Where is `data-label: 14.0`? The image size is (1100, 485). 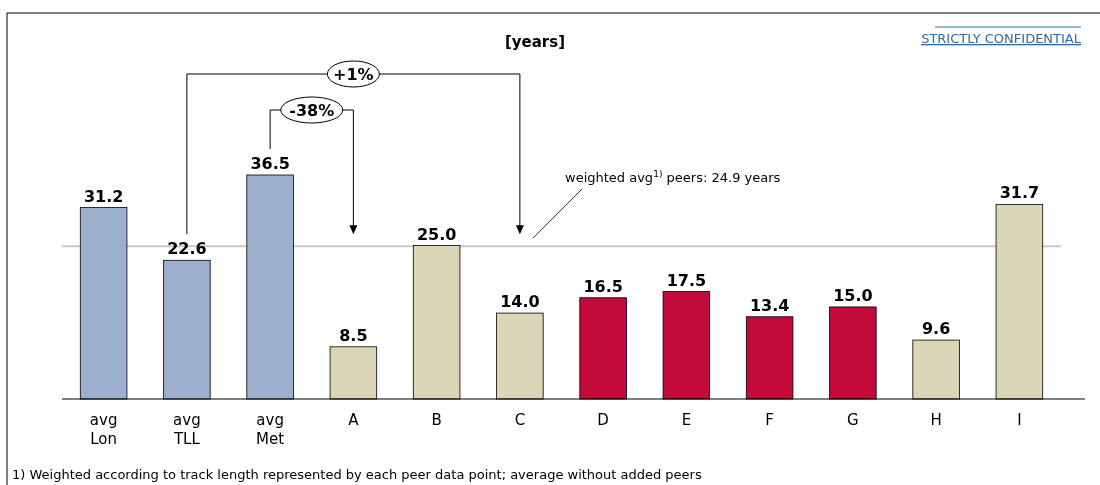
data-label: 14.0 is located at coordinates (520, 302).